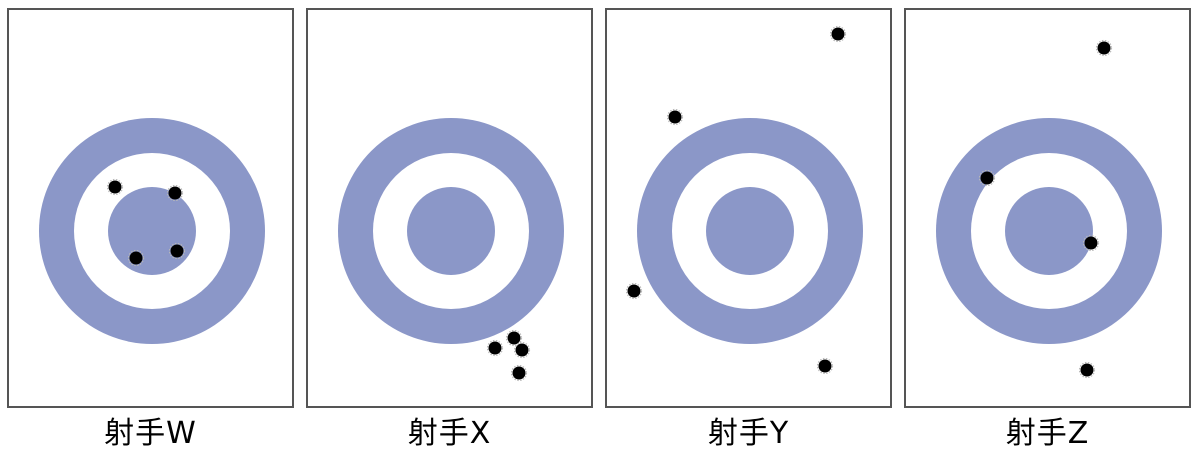 The width and height of the screenshot is (1200, 463). What do you see at coordinates (150, 433) in the screenshot?
I see `shooter-label-w: 射手W` at bounding box center [150, 433].